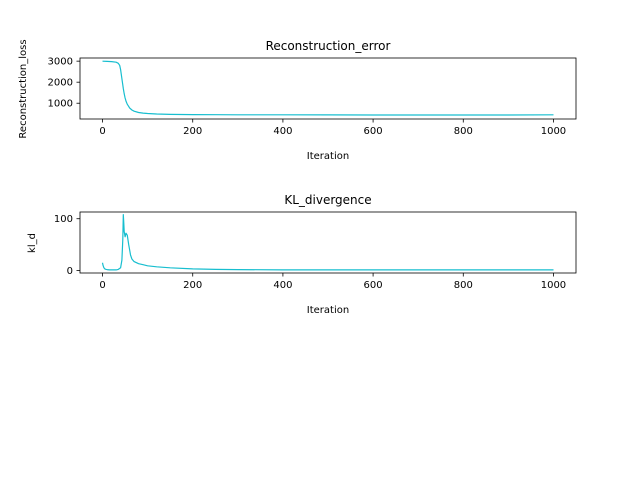 This screenshot has width=640, height=480. What do you see at coordinates (60, 62) in the screenshot?
I see `y-tick-label: 3000` at bounding box center [60, 62].